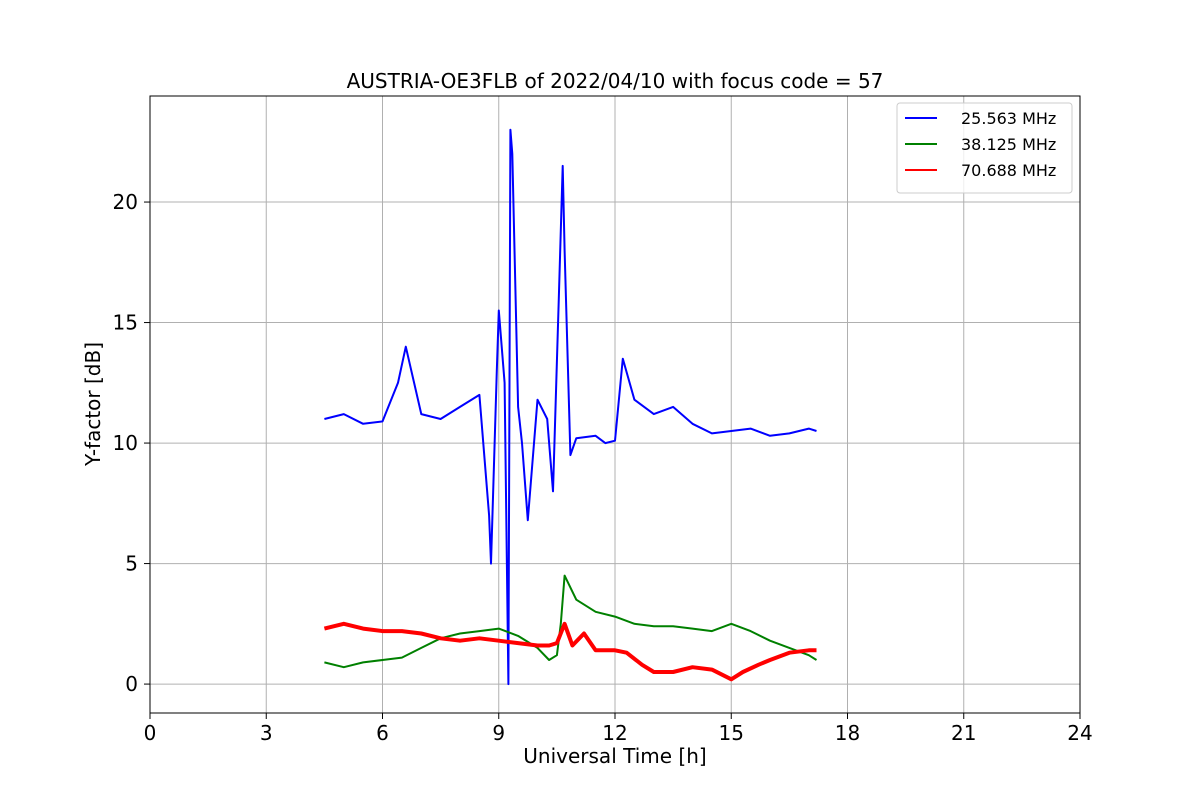  What do you see at coordinates (131, 684) in the screenshot?
I see `y-tick-label: 0` at bounding box center [131, 684].